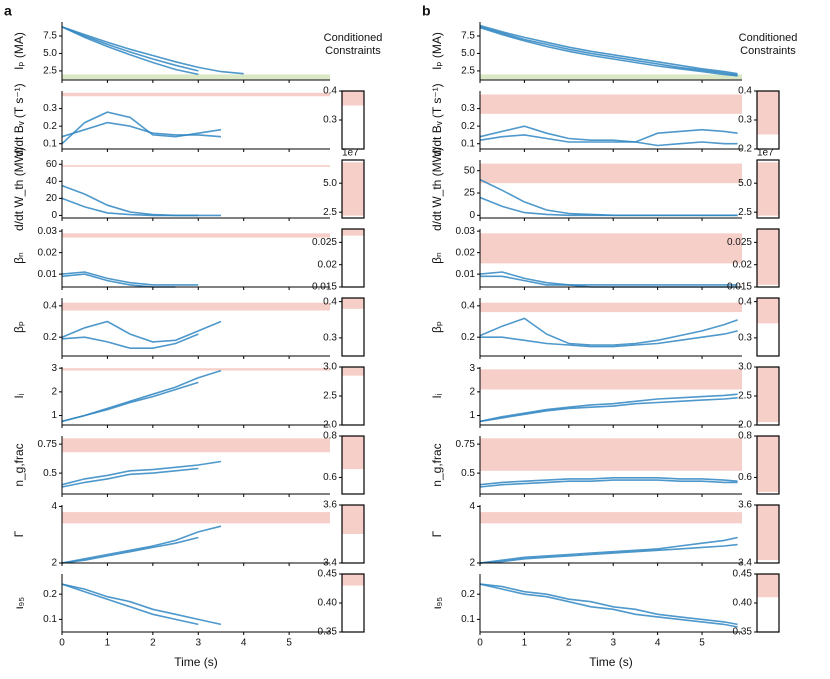  Describe the element at coordinates (328, 264) in the screenshot. I see `inset-tick-label: 0.02` at that location.